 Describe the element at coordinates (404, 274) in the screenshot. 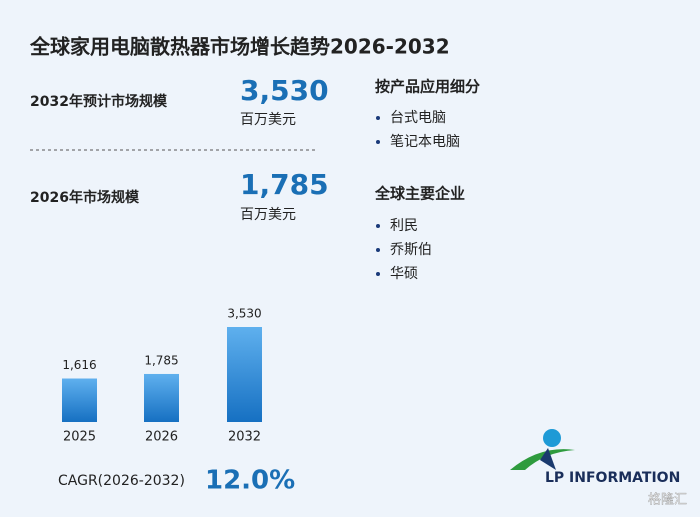

I see `list-item: 华硕` at that location.